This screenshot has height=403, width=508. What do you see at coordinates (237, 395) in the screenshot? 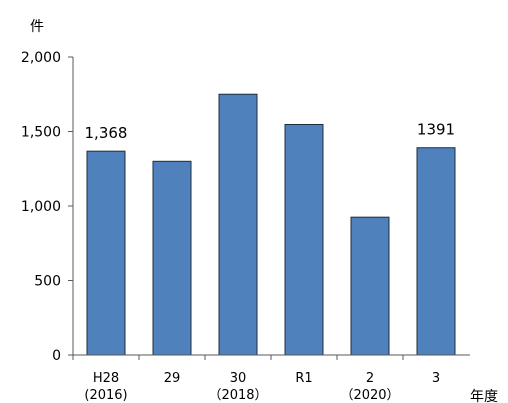
I see `x-tick-label: （2018）` at bounding box center [237, 395].